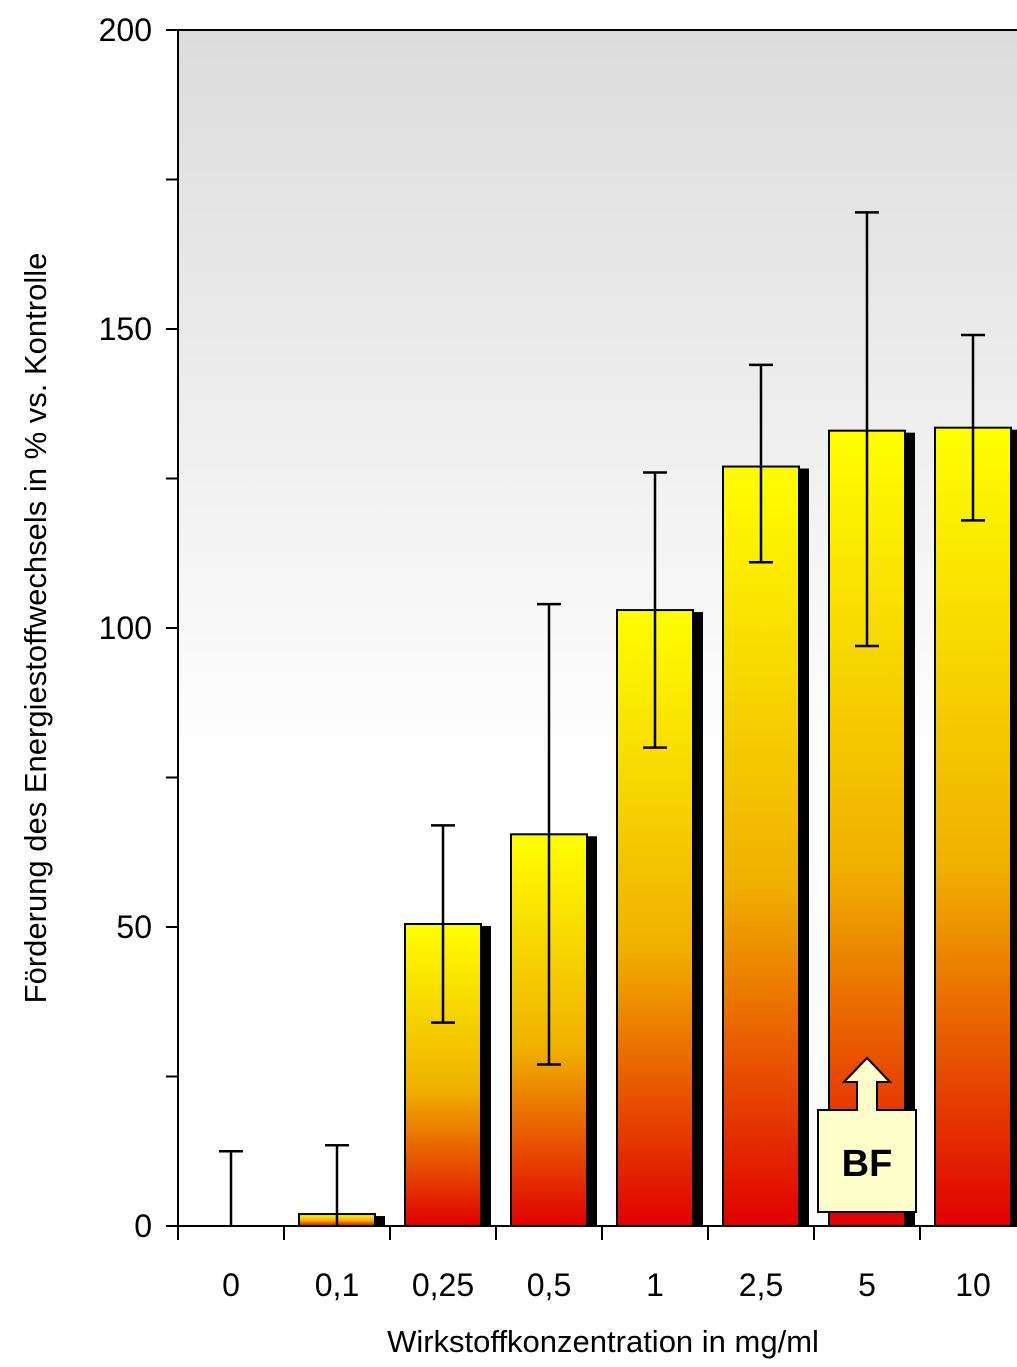  Describe the element at coordinates (125, 30) in the screenshot. I see `y-tick-label: 200` at that location.